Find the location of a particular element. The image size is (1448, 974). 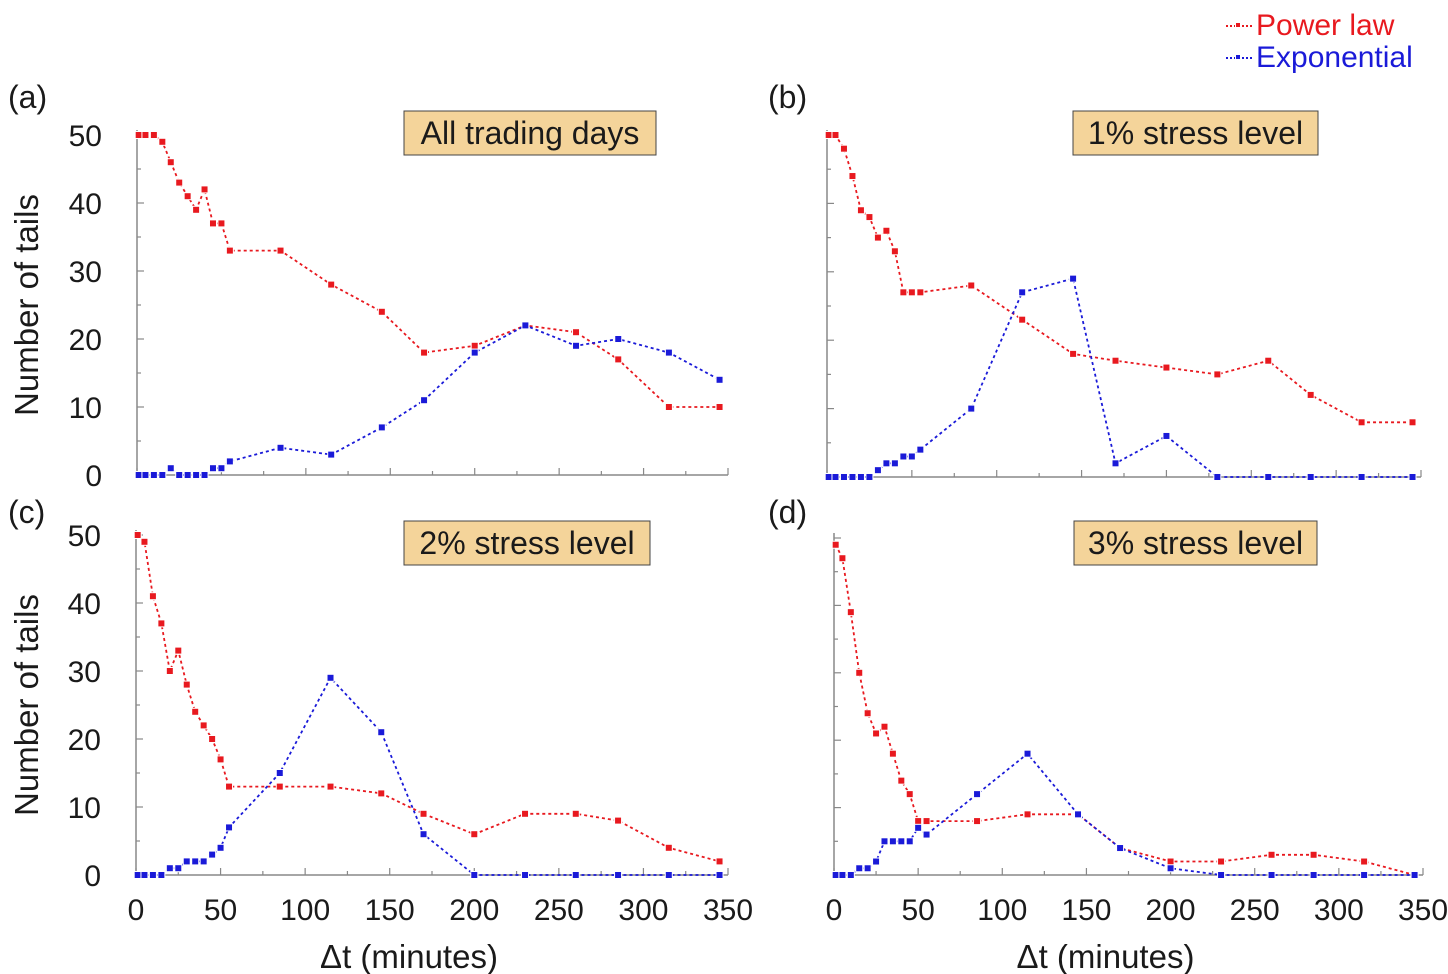

panel-c-power-law-line is located at coordinates (428, 698).